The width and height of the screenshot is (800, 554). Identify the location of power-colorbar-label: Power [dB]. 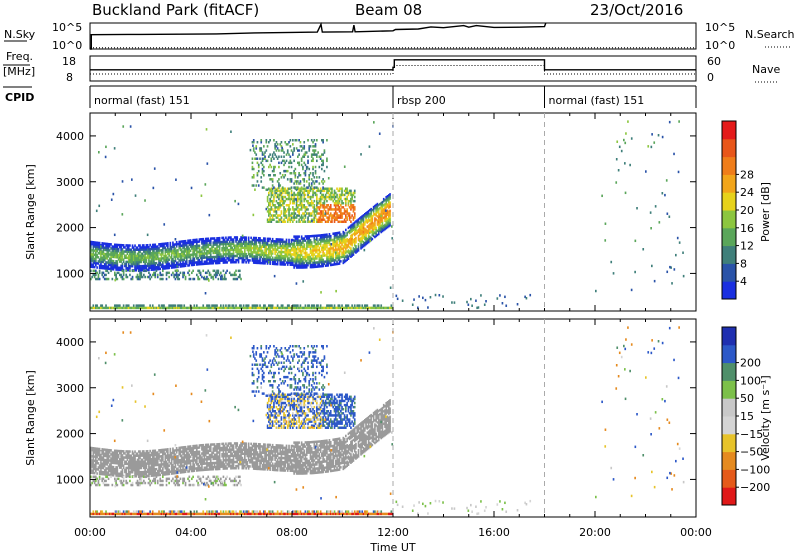
(765, 212).